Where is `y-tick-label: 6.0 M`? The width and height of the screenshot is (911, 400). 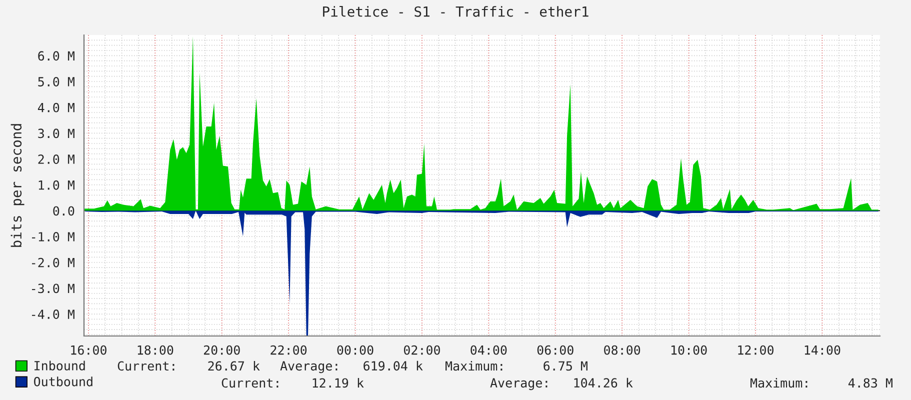
y-tick-label: 6.0 M is located at coordinates (56, 56).